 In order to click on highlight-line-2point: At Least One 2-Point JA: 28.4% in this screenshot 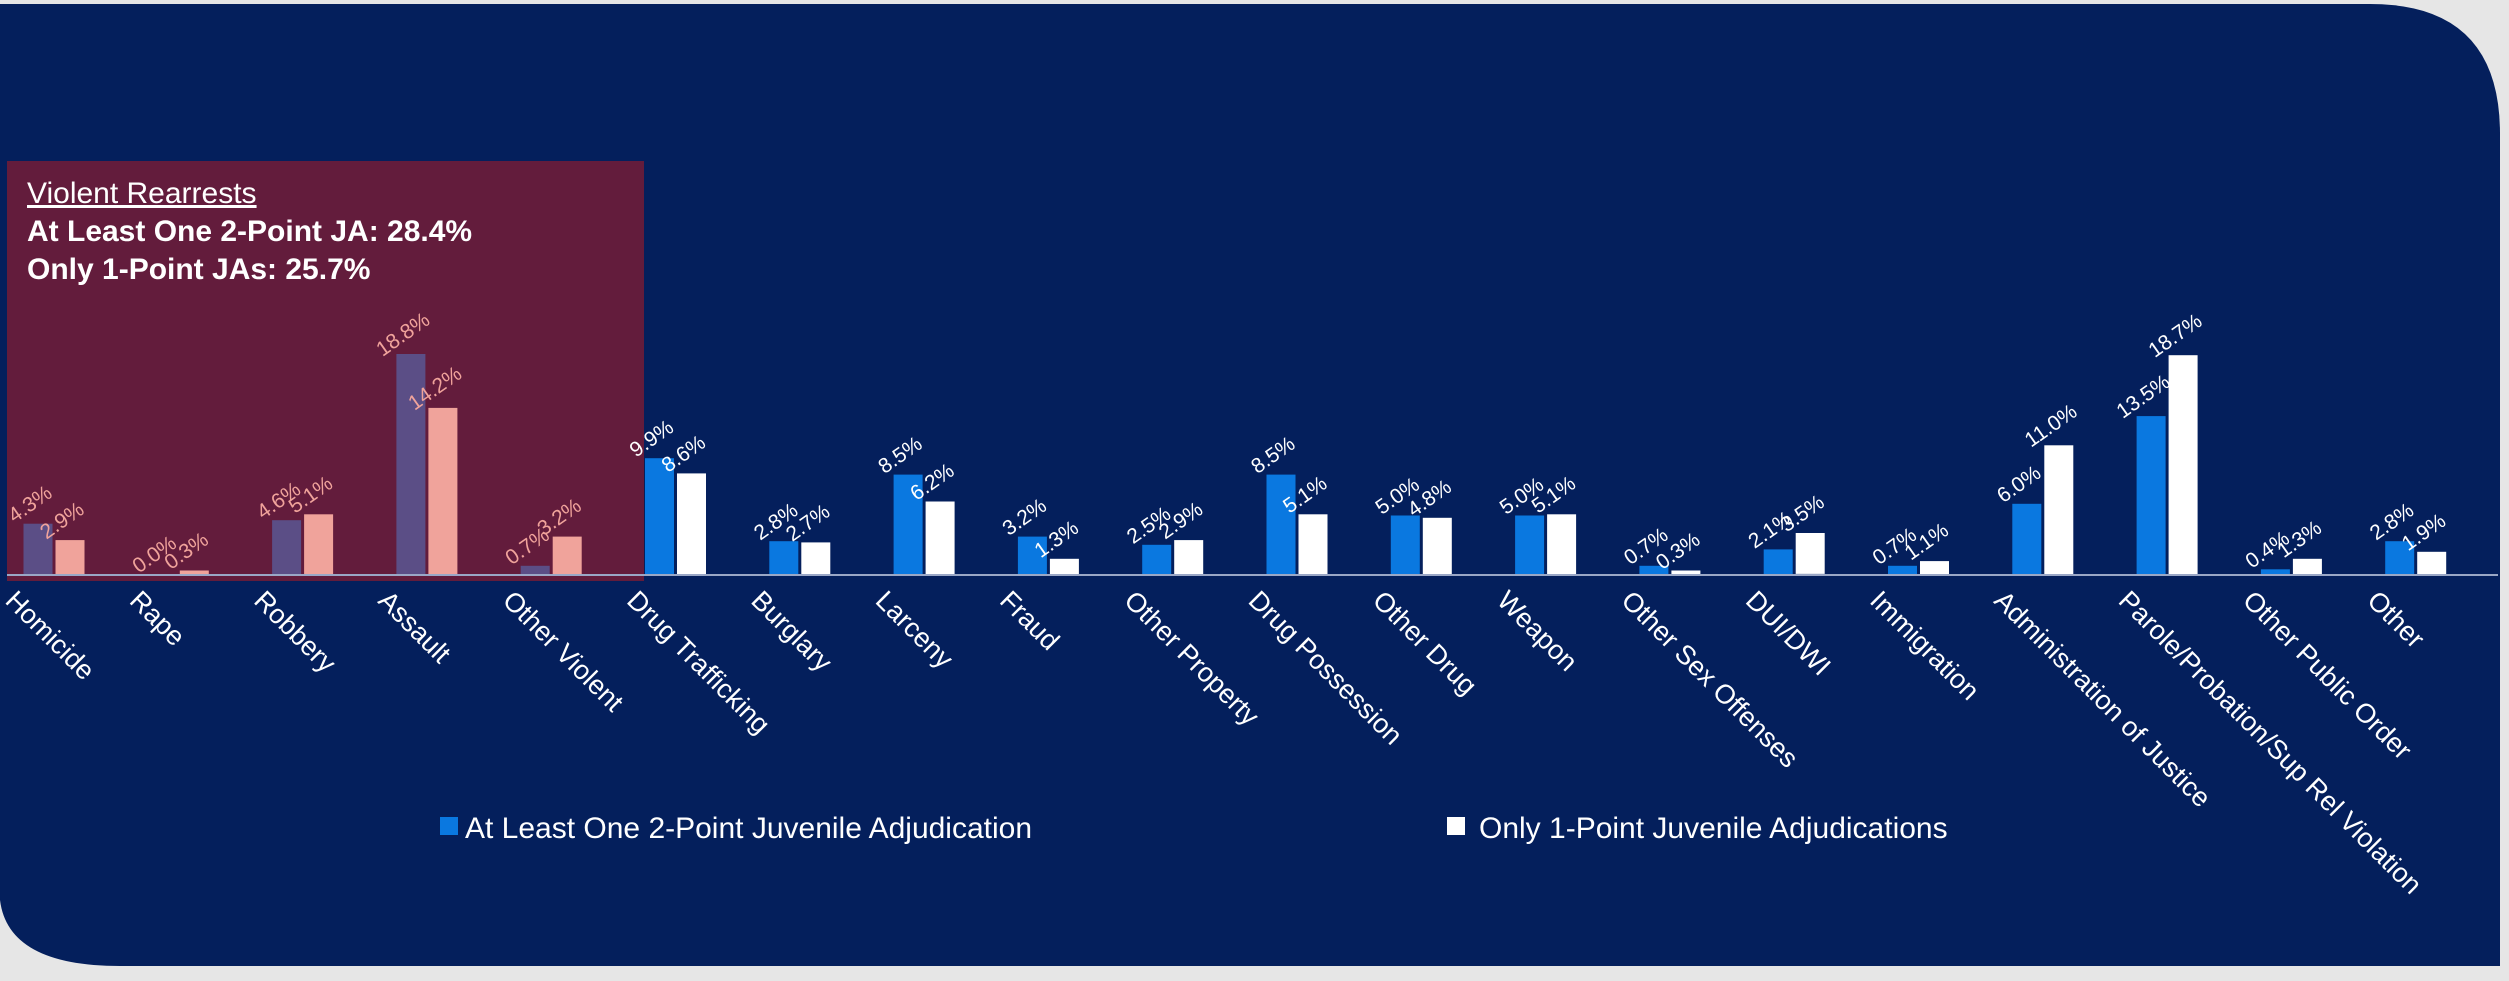, I will do `click(249, 231)`.